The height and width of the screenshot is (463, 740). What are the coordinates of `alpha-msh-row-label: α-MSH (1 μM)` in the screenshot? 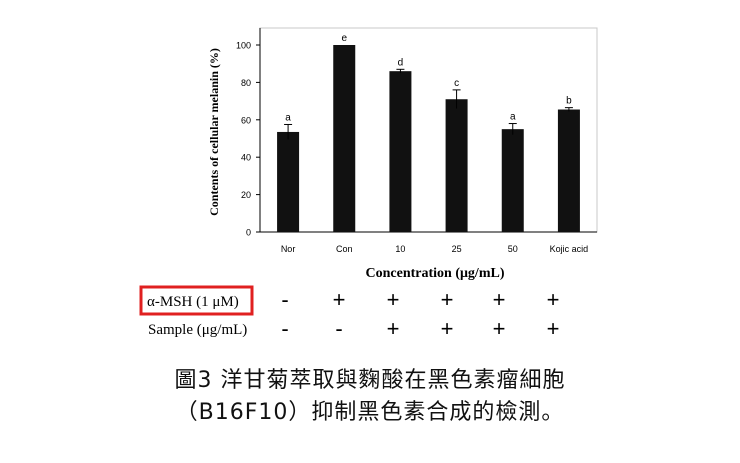 It's located at (193, 302).